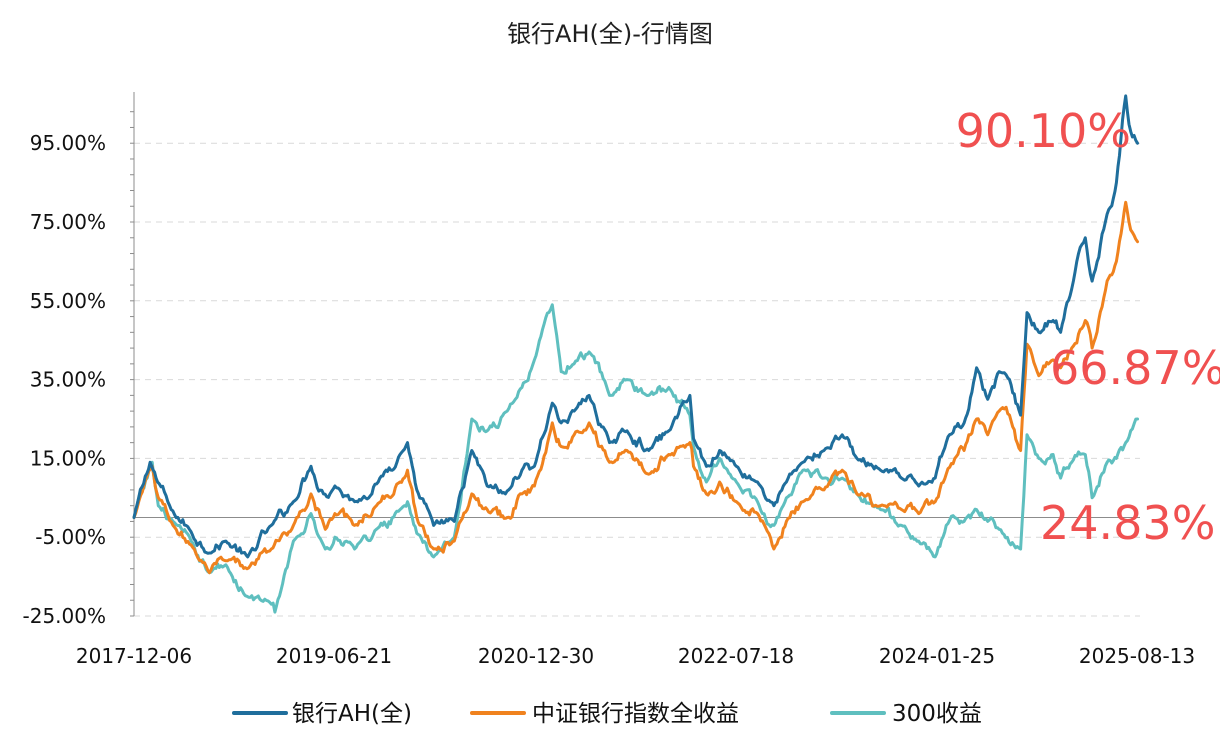 Image resolution: width=1220 pixels, height=748 pixels. What do you see at coordinates (536, 656) in the screenshot?
I see `x-tick-label: 2020-12-30` at bounding box center [536, 656].